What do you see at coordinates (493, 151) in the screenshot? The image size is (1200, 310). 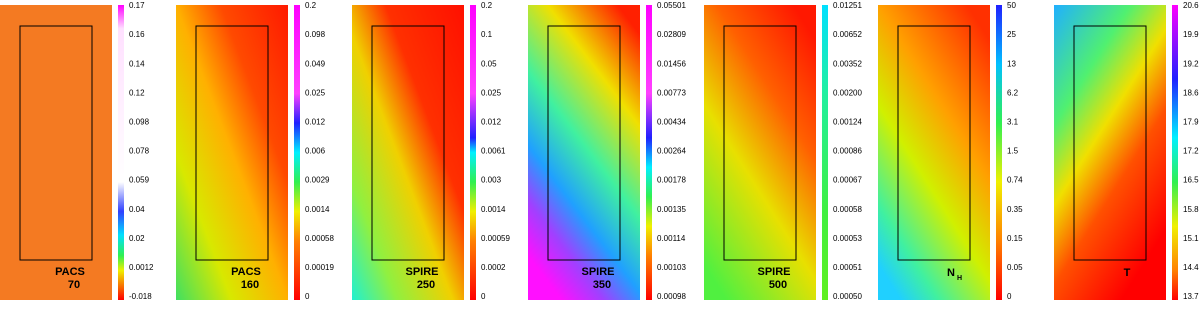 I see `colorbar-tick-label: 0.0061` at bounding box center [493, 151].